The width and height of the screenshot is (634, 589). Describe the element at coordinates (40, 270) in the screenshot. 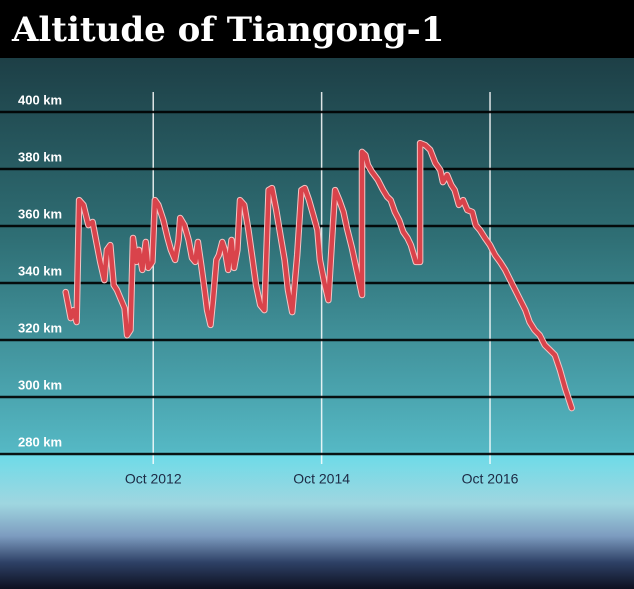

I see `y-tick-label: 340 km` at that location.